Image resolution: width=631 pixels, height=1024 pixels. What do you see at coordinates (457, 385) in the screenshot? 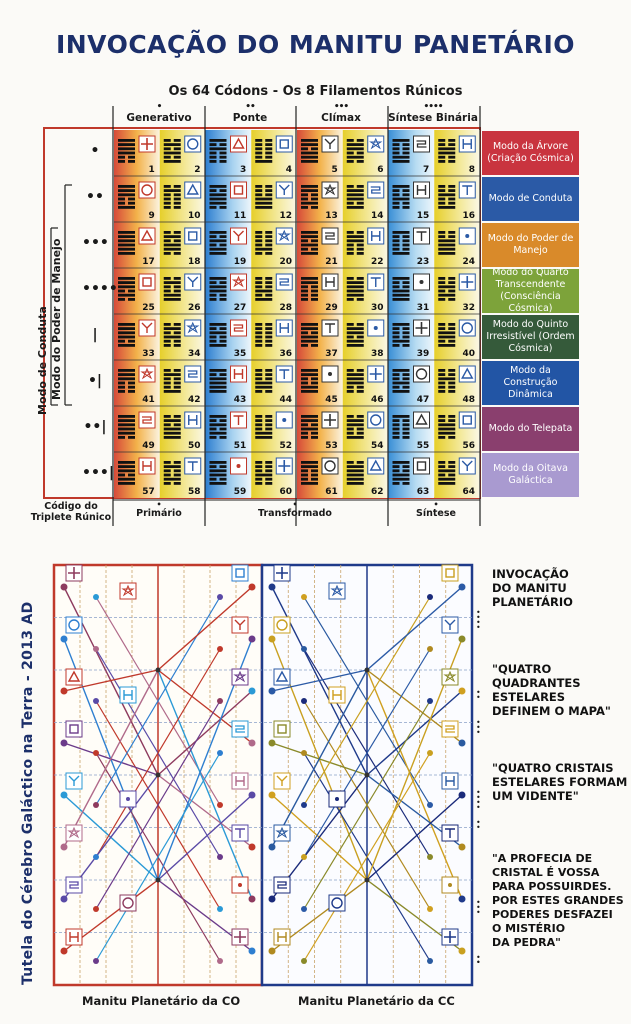
I see `codon-cell: 48` at bounding box center [457, 385].